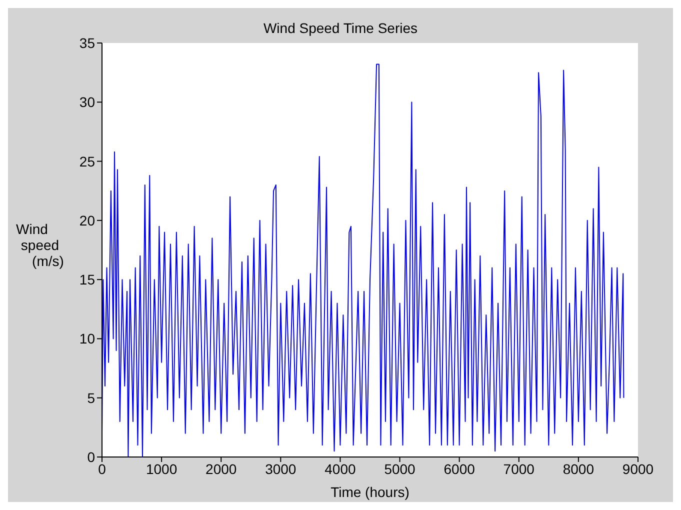  I want to click on x-tick-label: 7000, so click(519, 468).